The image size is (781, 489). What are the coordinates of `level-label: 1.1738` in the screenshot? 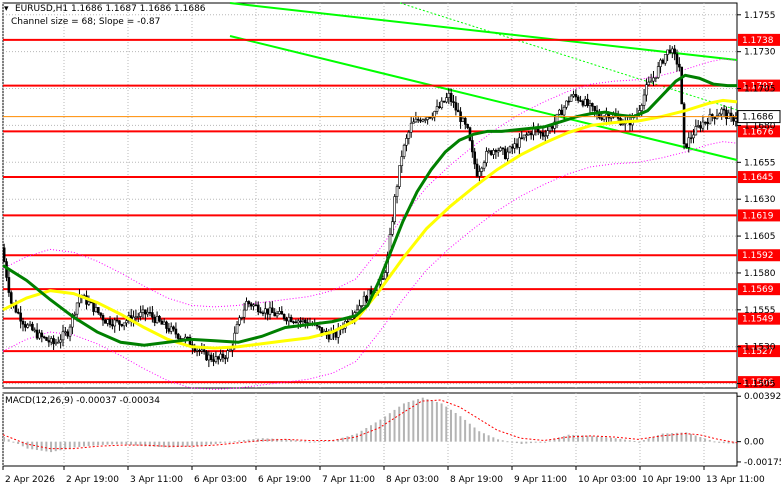 It's located at (758, 41).